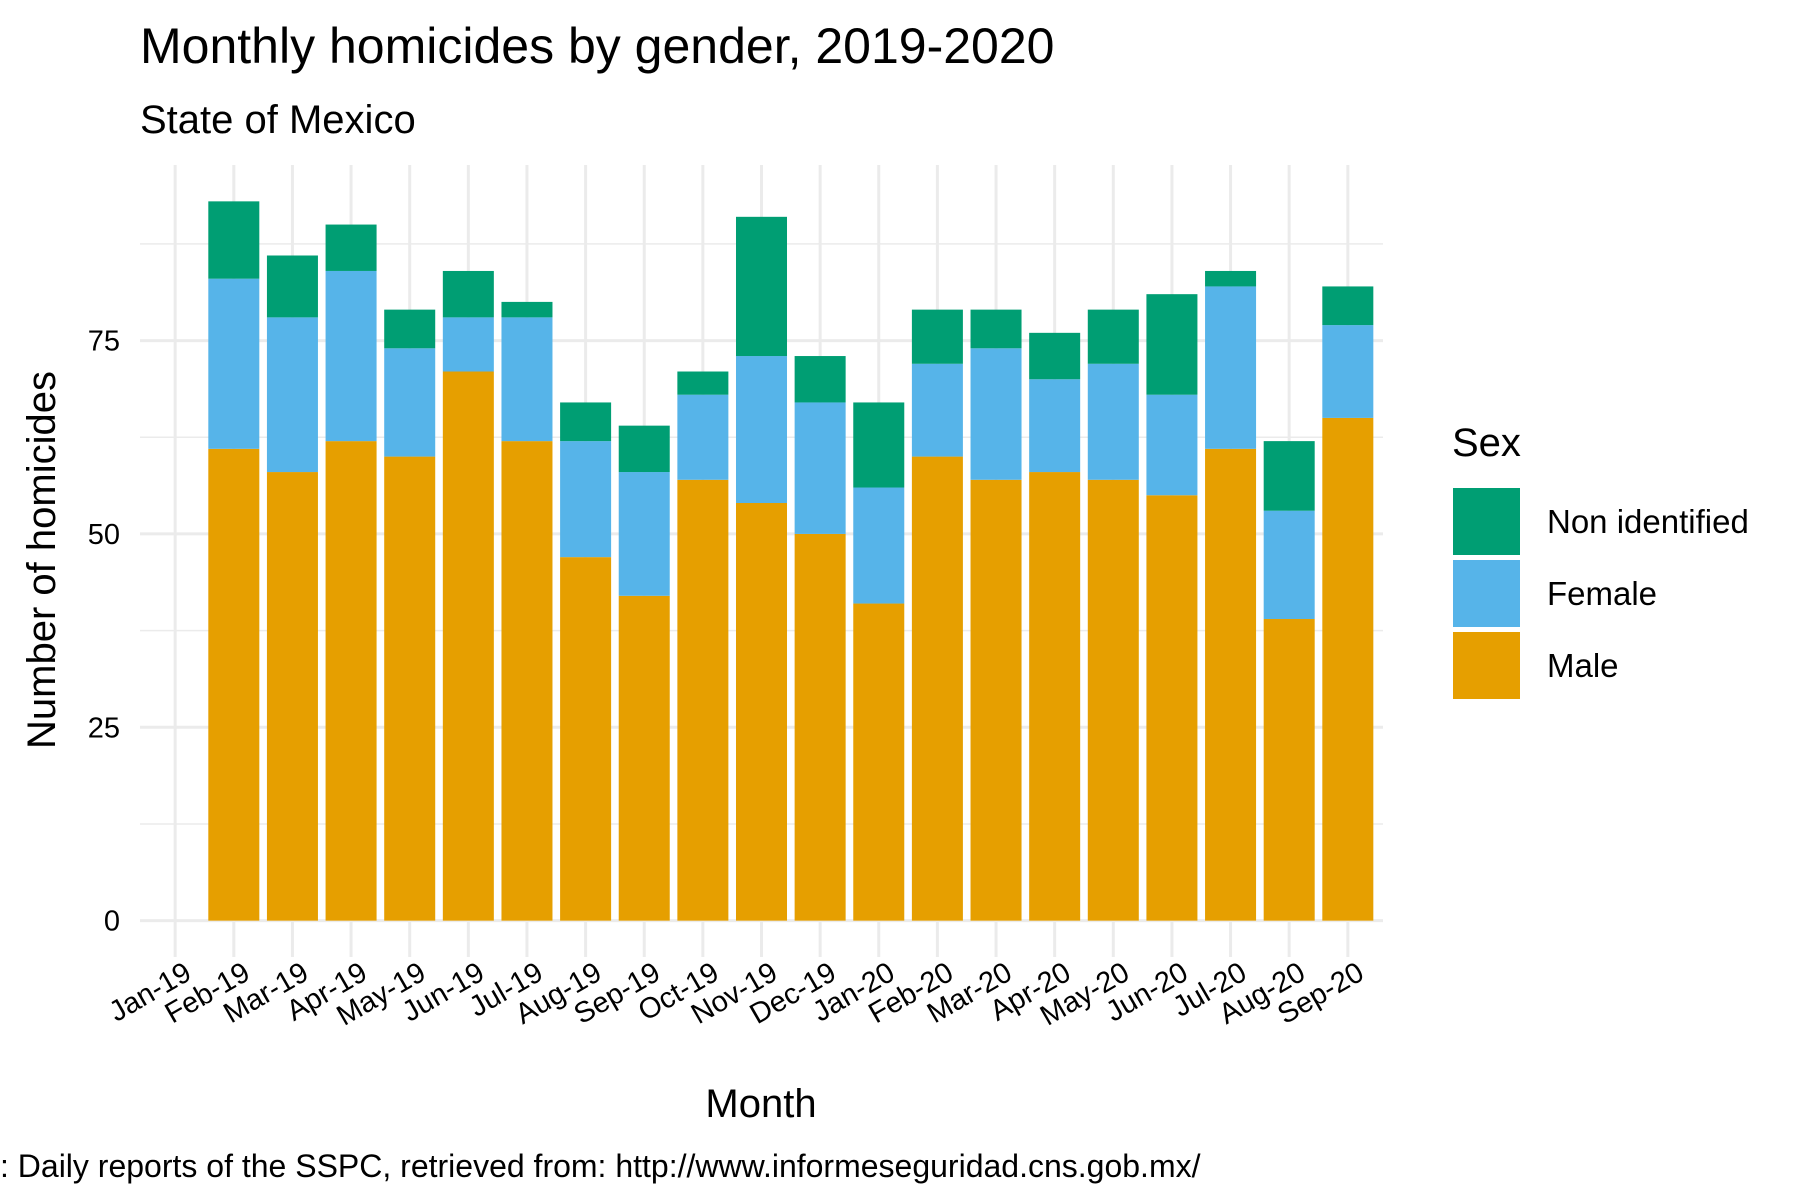  I want to click on legend-title: Sex, so click(1486, 443).